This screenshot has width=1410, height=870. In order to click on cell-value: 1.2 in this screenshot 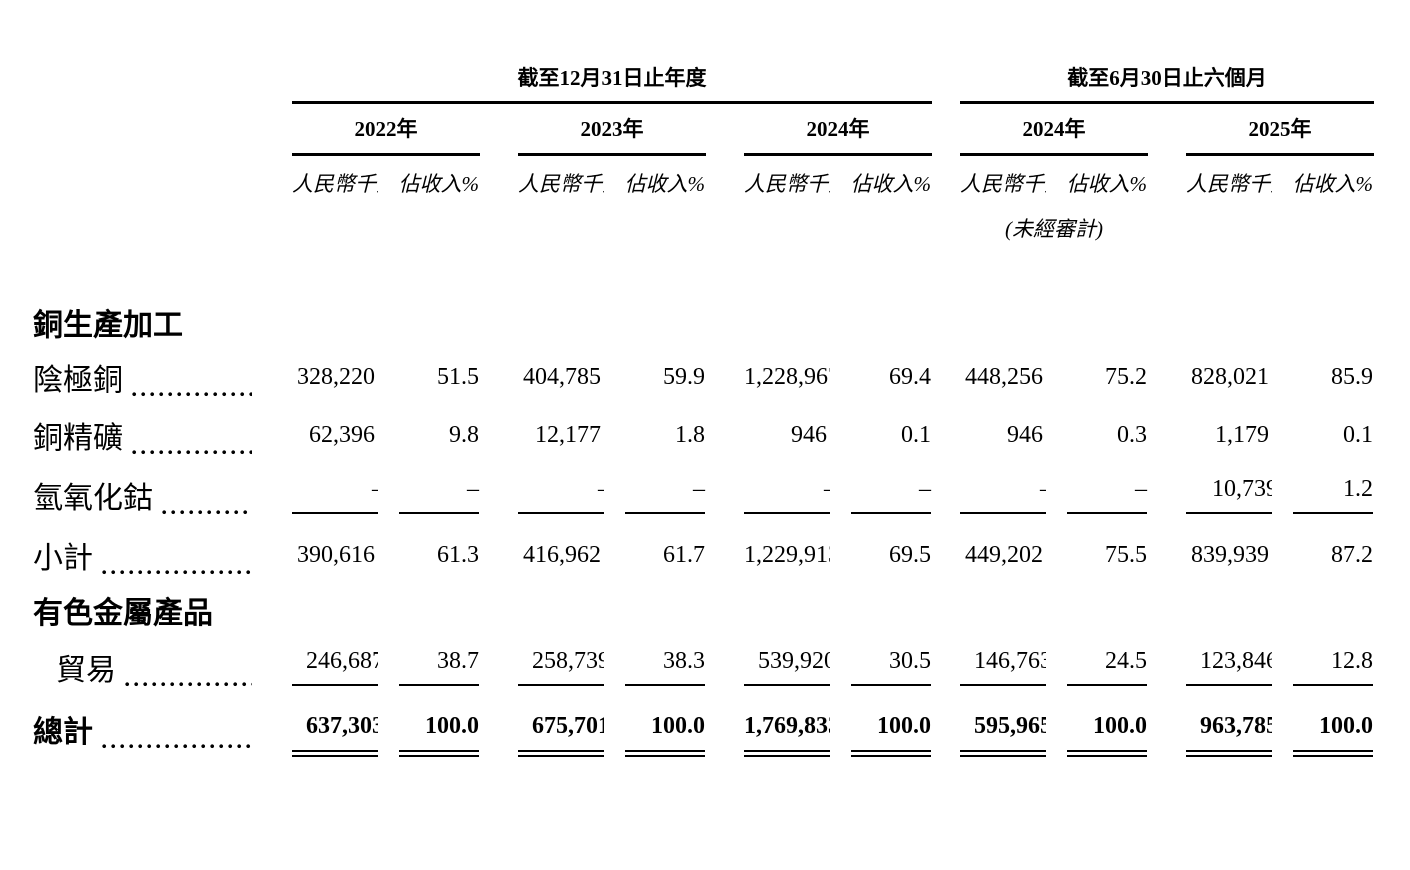, I will do `click(1333, 495)`.